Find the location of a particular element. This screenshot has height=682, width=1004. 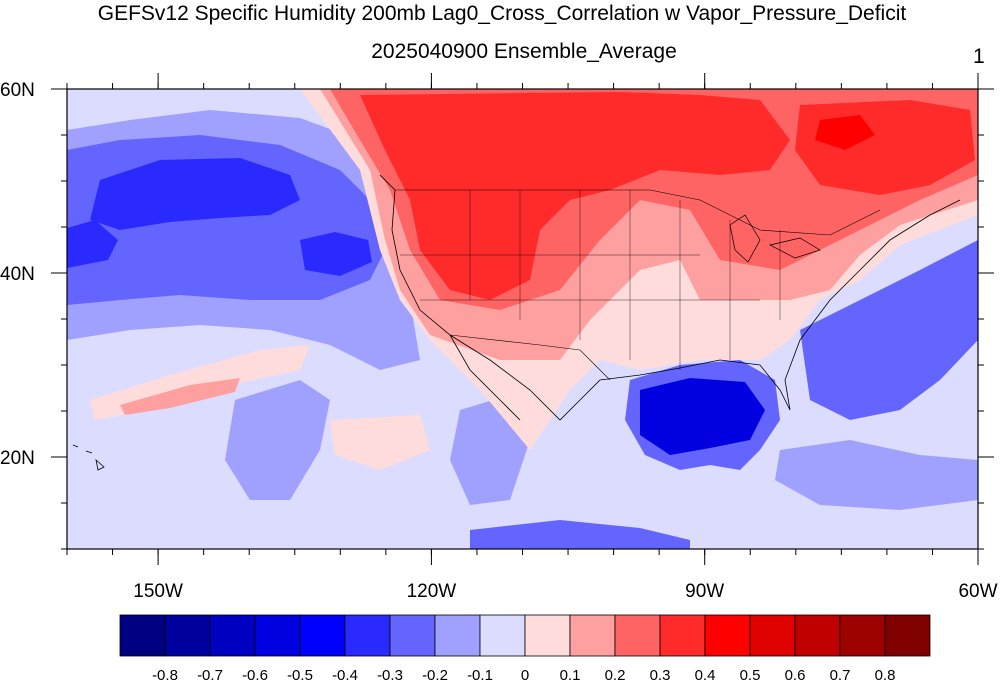

canada-us-border is located at coordinates (638, 212).